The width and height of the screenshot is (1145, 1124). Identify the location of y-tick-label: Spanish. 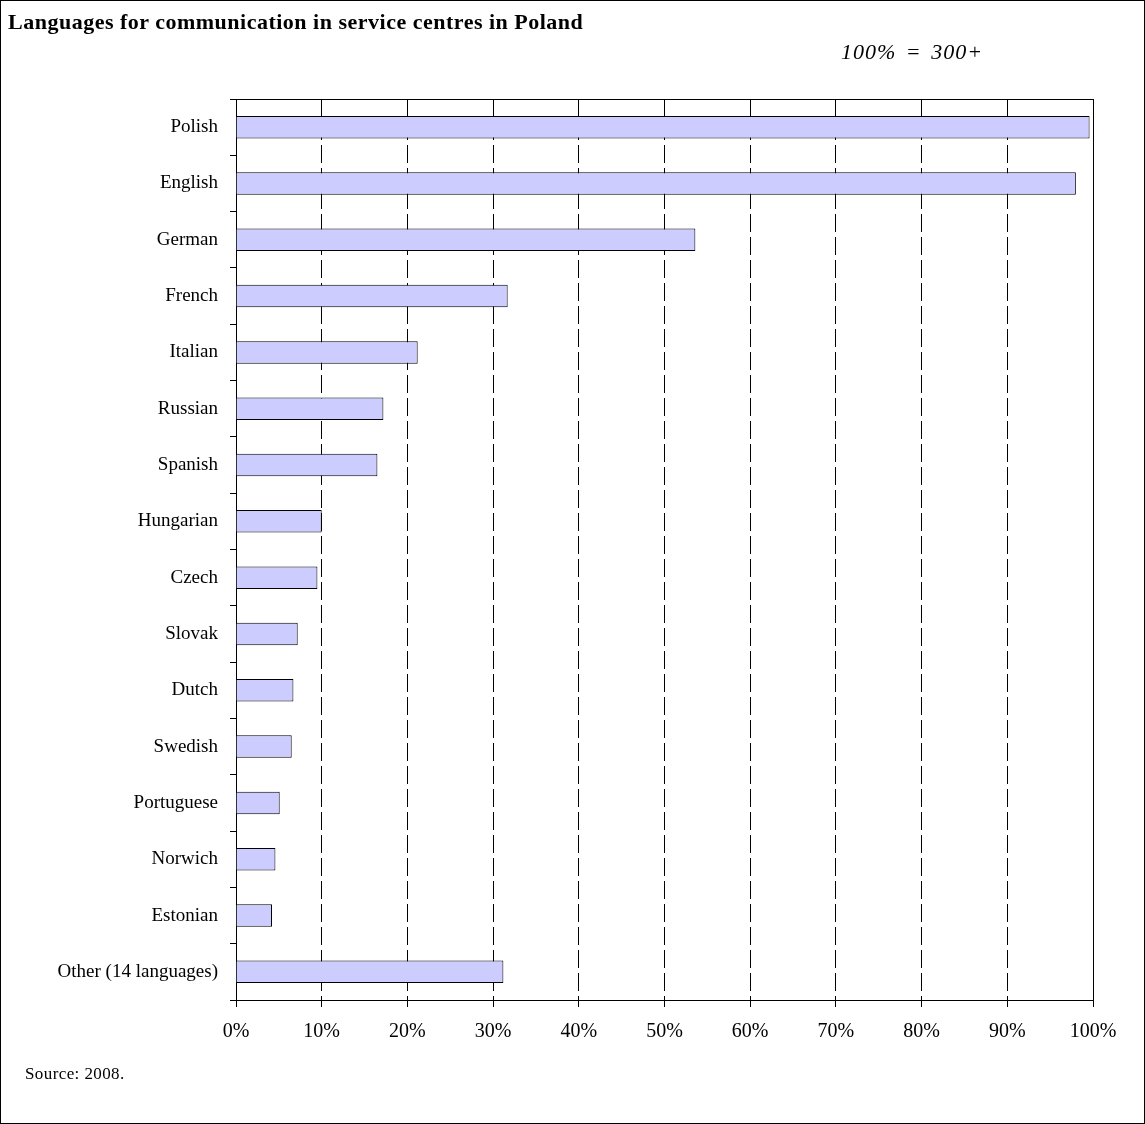
(188, 464).